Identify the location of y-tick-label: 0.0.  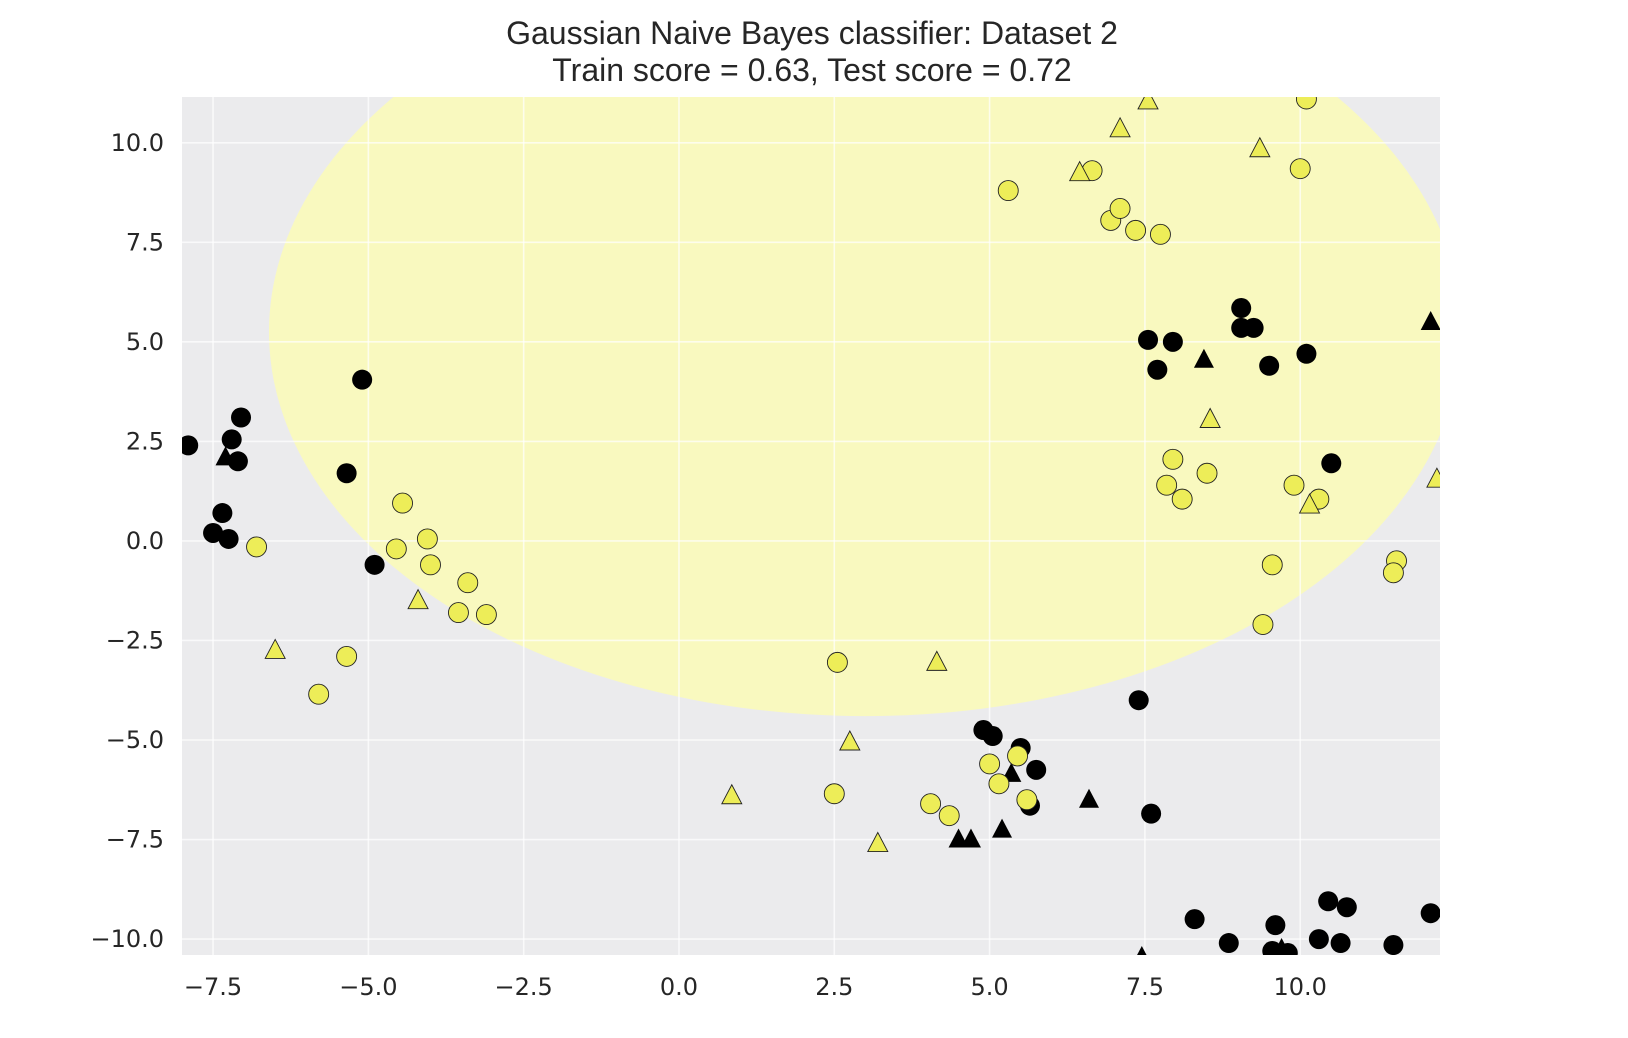
(145, 541).